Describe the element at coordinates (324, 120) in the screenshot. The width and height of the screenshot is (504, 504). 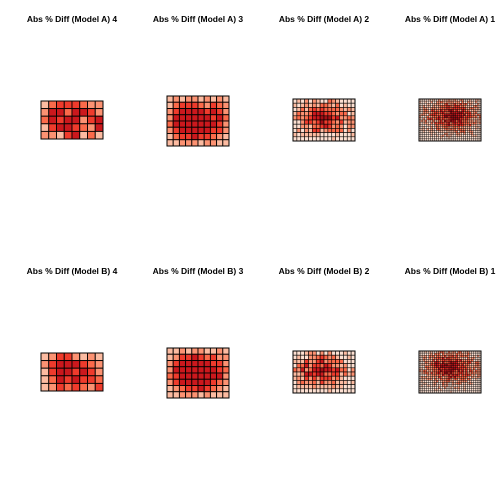
I see `heatmap-frame` at that location.